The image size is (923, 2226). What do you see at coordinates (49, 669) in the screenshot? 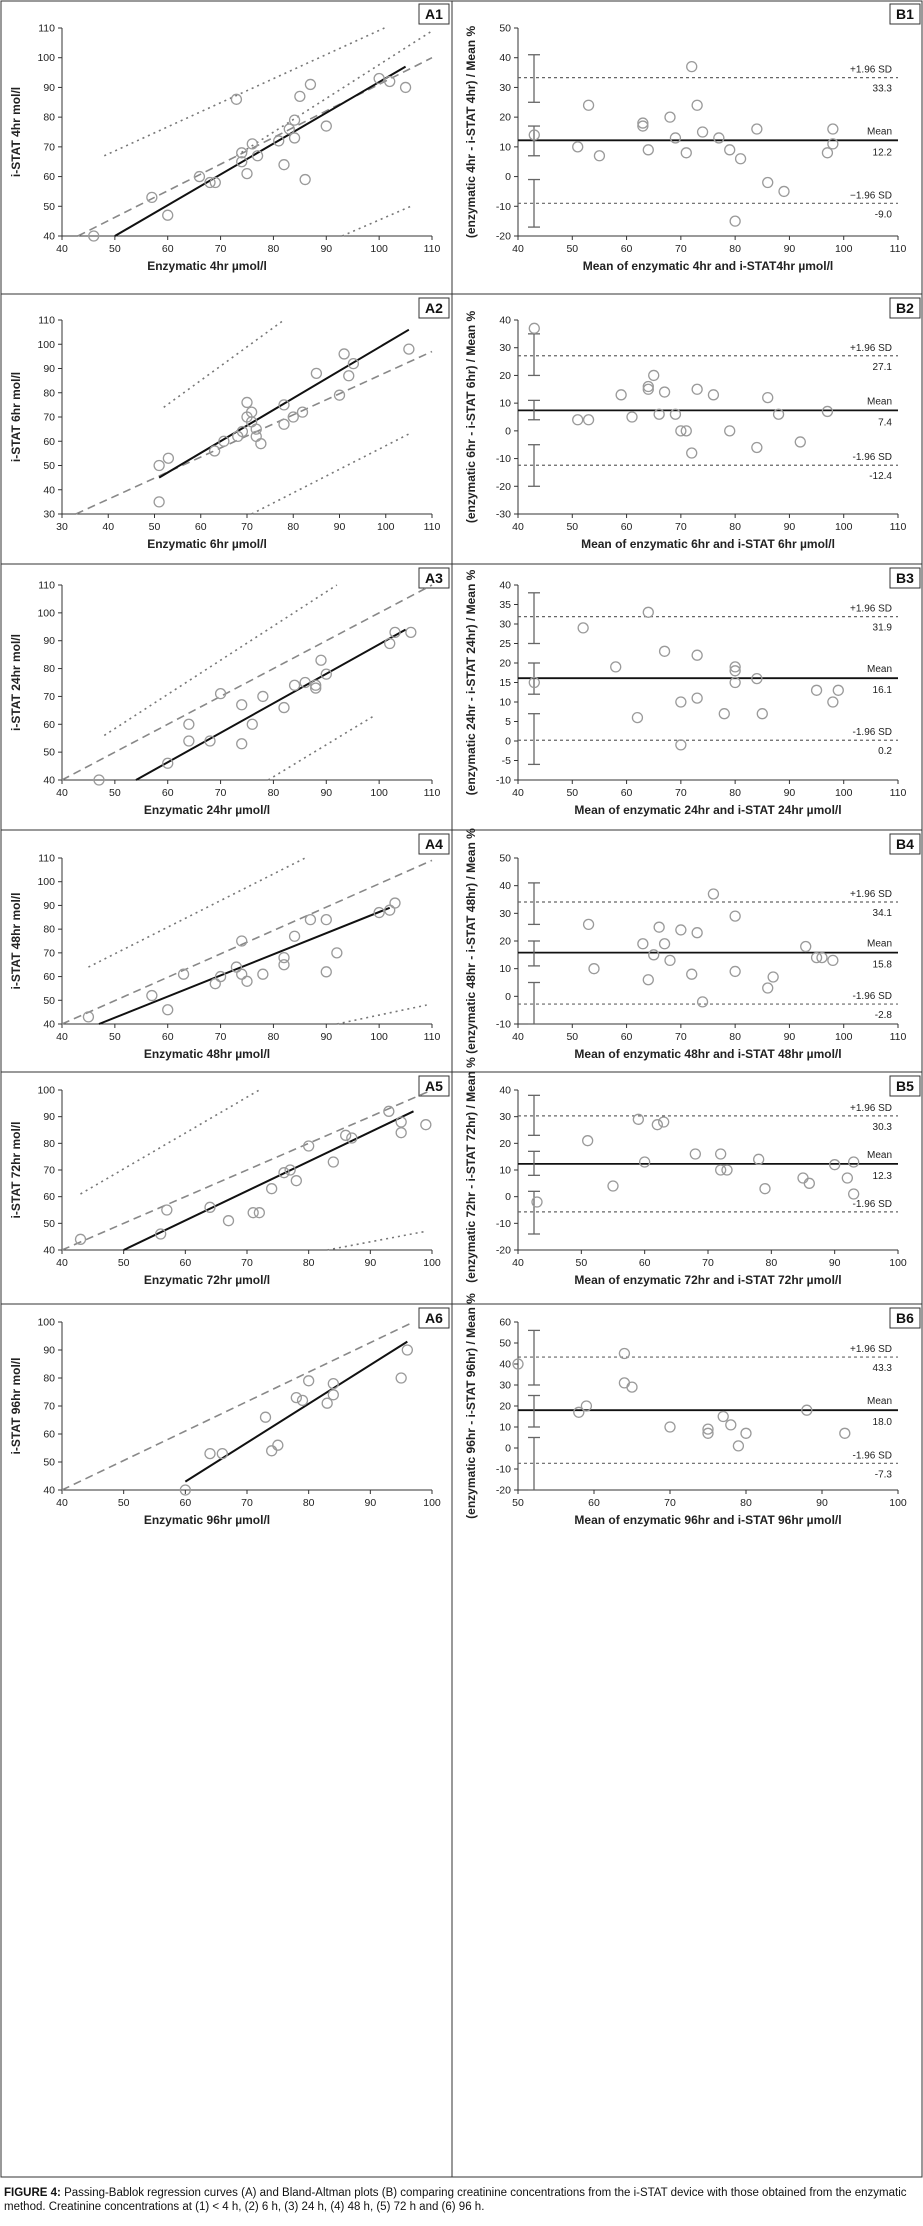
I see `y-tick-label: 80` at bounding box center [49, 669].